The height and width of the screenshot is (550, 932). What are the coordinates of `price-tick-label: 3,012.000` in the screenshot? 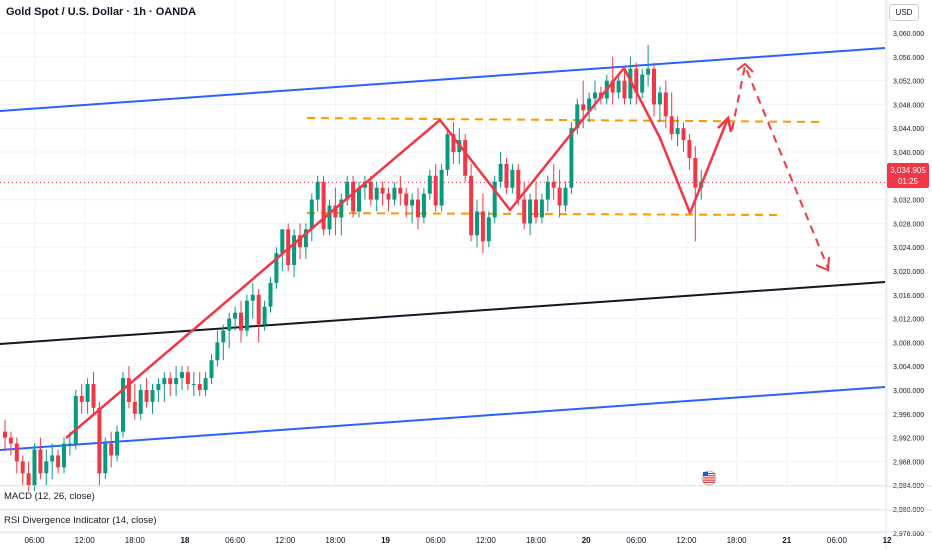 It's located at (908, 320).